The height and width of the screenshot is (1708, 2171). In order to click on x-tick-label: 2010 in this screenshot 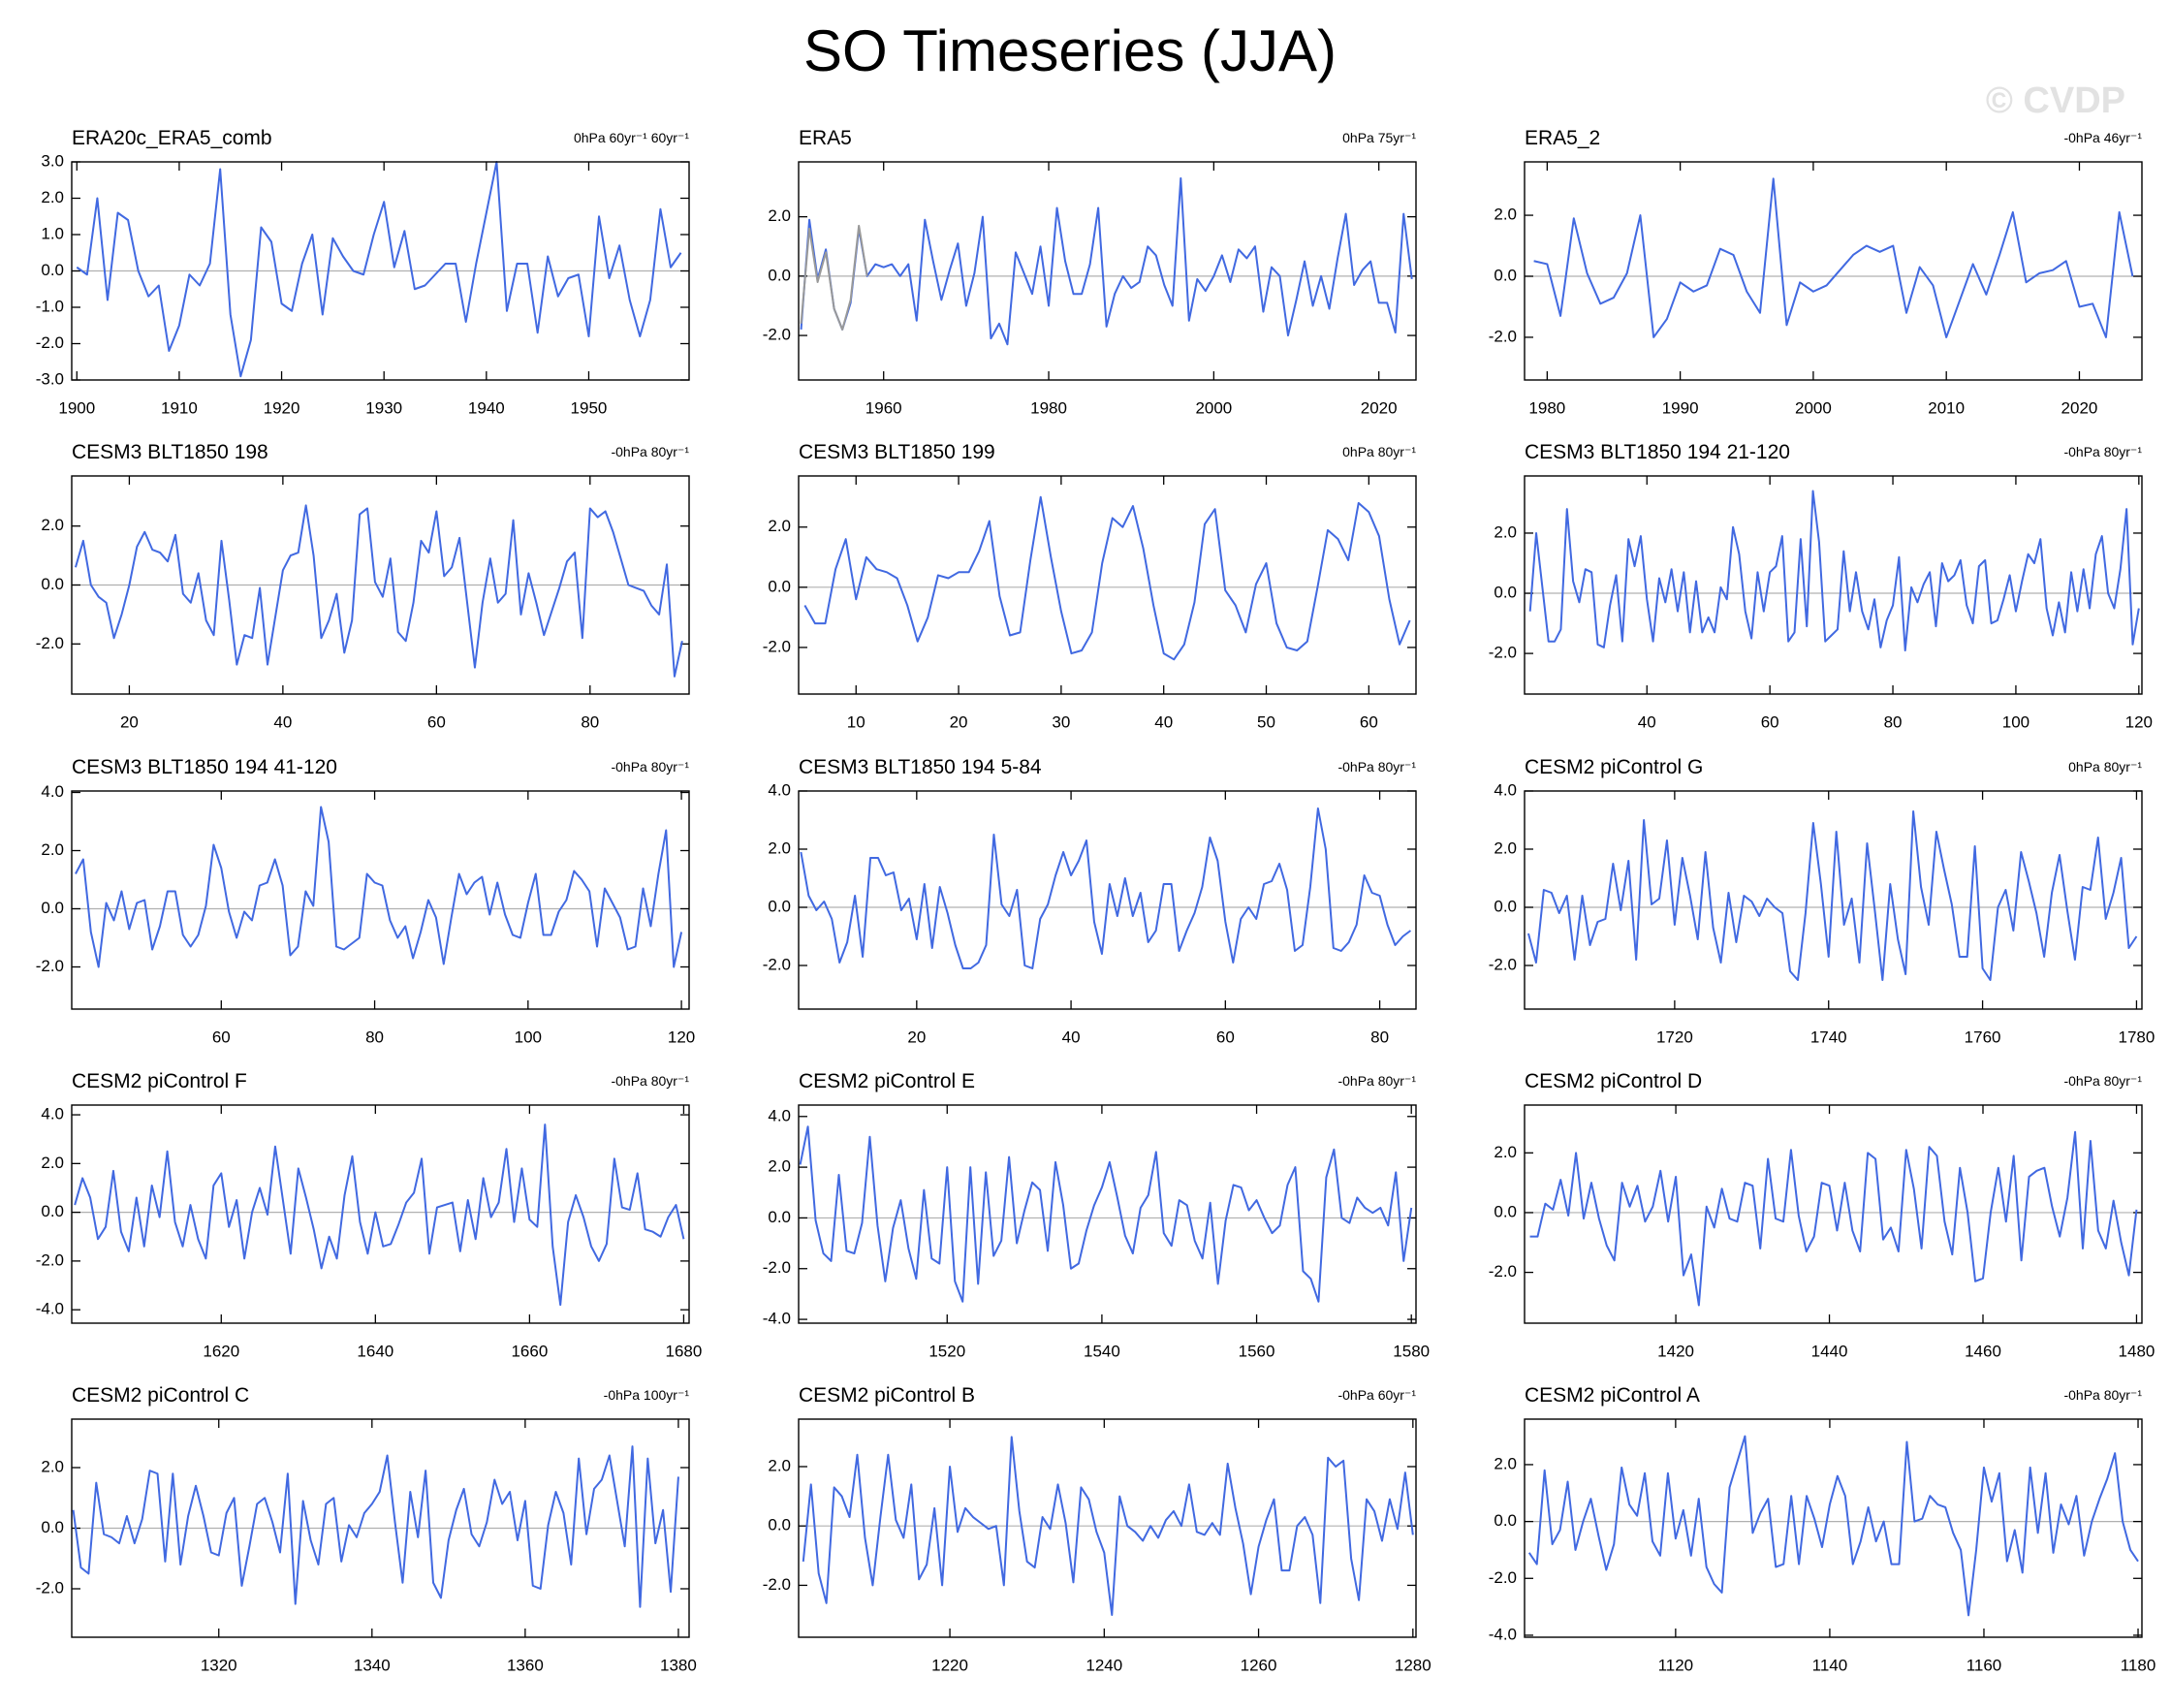, I will do `click(1946, 407)`.